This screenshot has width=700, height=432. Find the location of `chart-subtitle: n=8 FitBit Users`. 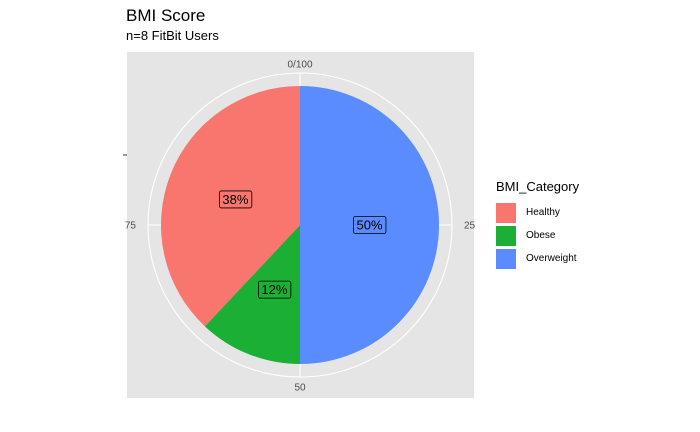

chart-subtitle: n=8 FitBit Users is located at coordinates (172, 35).